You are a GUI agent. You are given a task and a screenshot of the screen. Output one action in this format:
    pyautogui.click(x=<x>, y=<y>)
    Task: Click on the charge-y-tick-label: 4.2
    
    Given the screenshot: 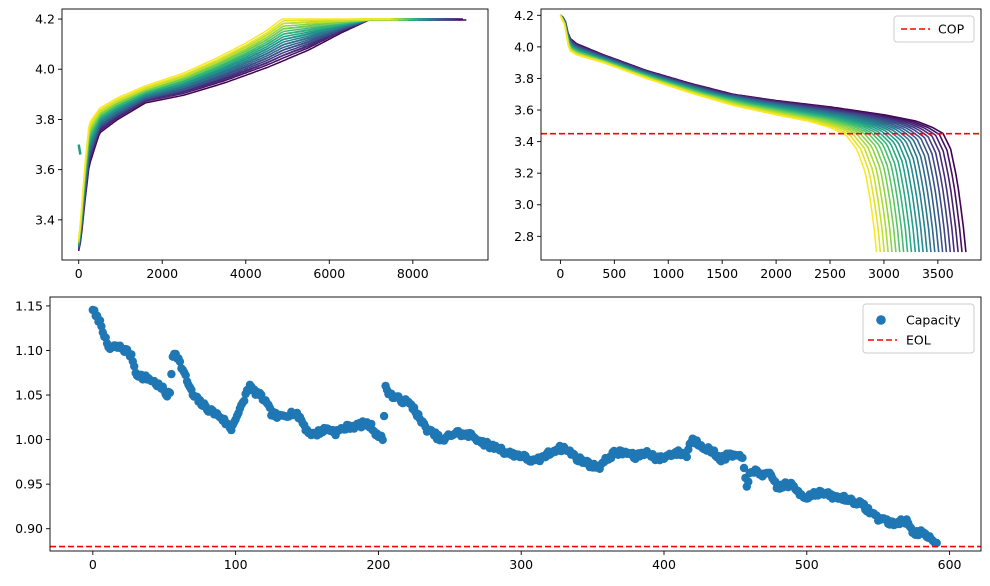 What is the action you would take?
    pyautogui.click(x=45, y=19)
    